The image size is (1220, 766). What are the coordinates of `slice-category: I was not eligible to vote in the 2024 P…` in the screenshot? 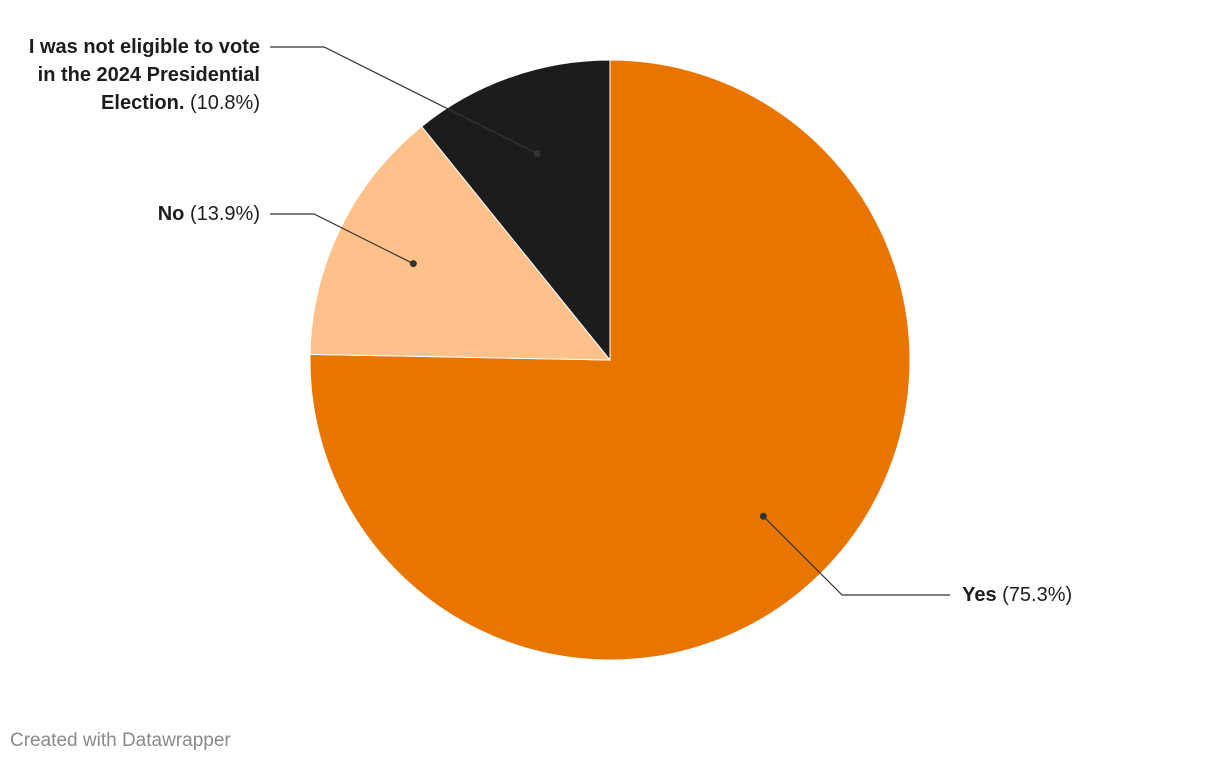 It's located at (144, 75).